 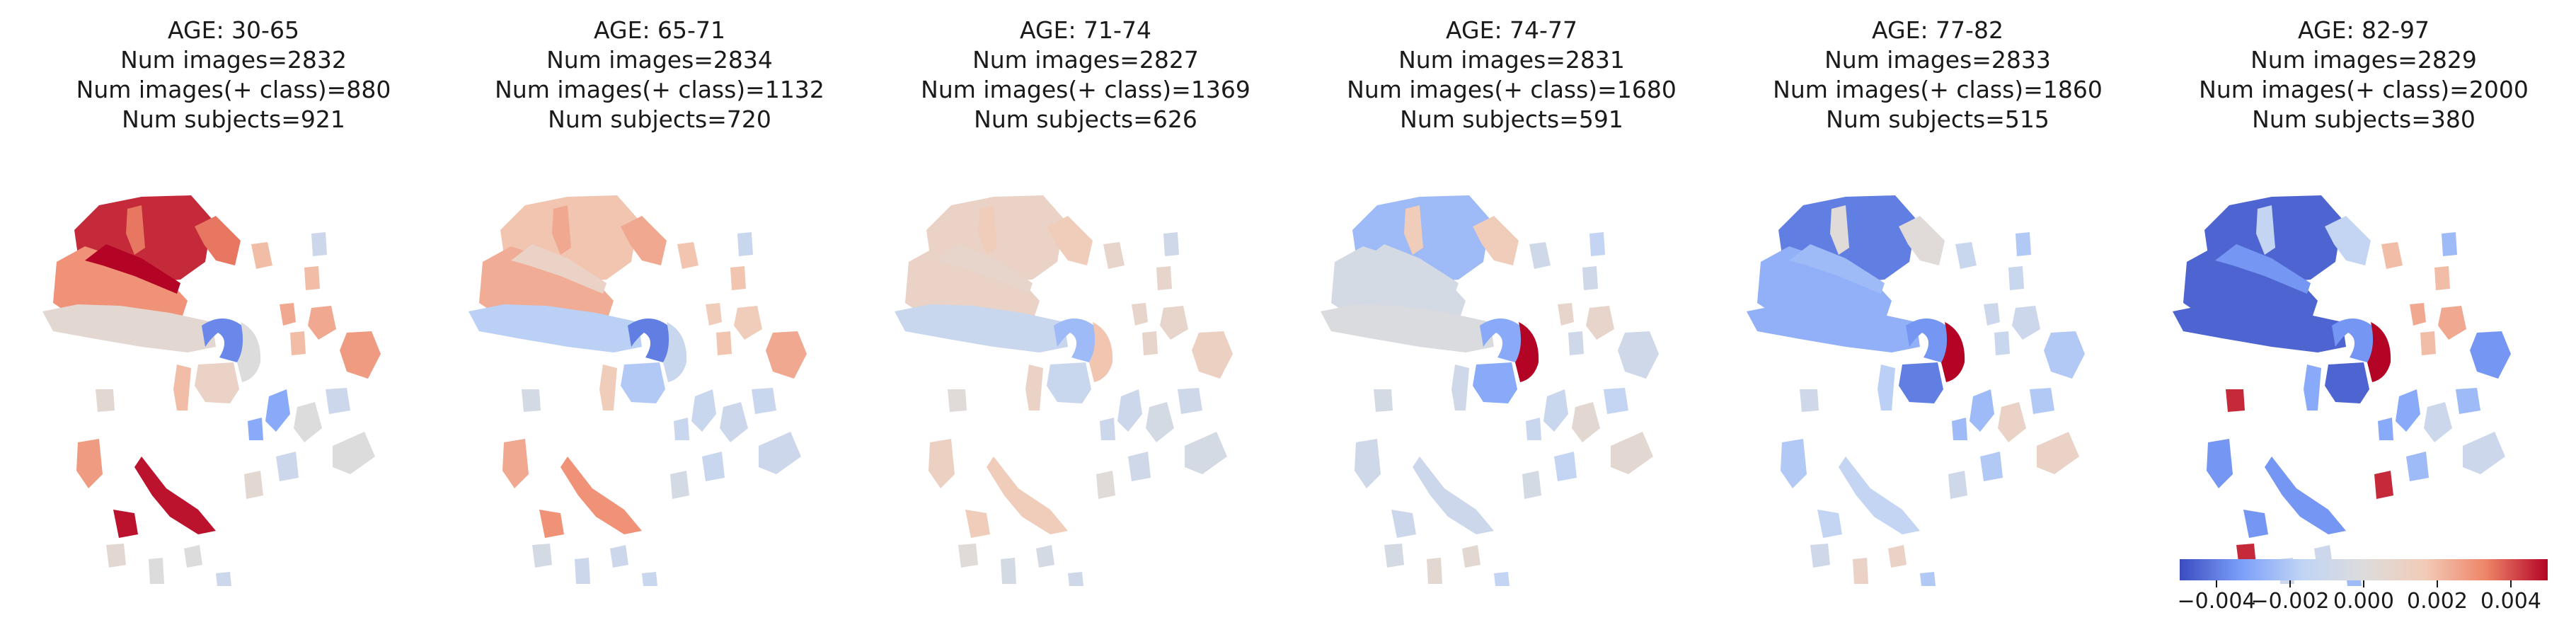 I want to click on num-positive-label: Num images(+ class)=2000, so click(x=2364, y=89).